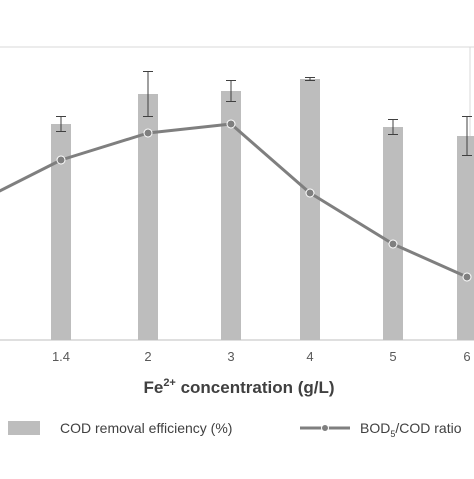  Describe the element at coordinates (261, 356) in the screenshot. I see `x-tick-labels: 1.4 2 3 4 5 6` at that location.